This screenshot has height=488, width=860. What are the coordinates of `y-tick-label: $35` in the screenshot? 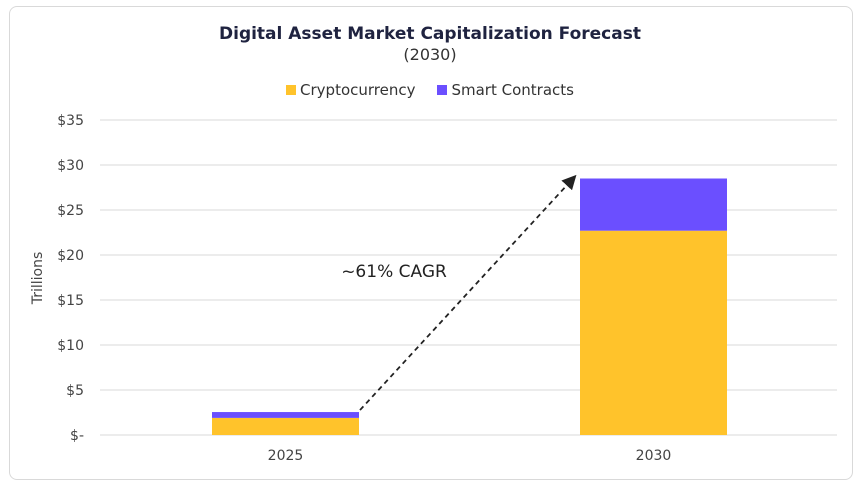 It's located at (70, 121).